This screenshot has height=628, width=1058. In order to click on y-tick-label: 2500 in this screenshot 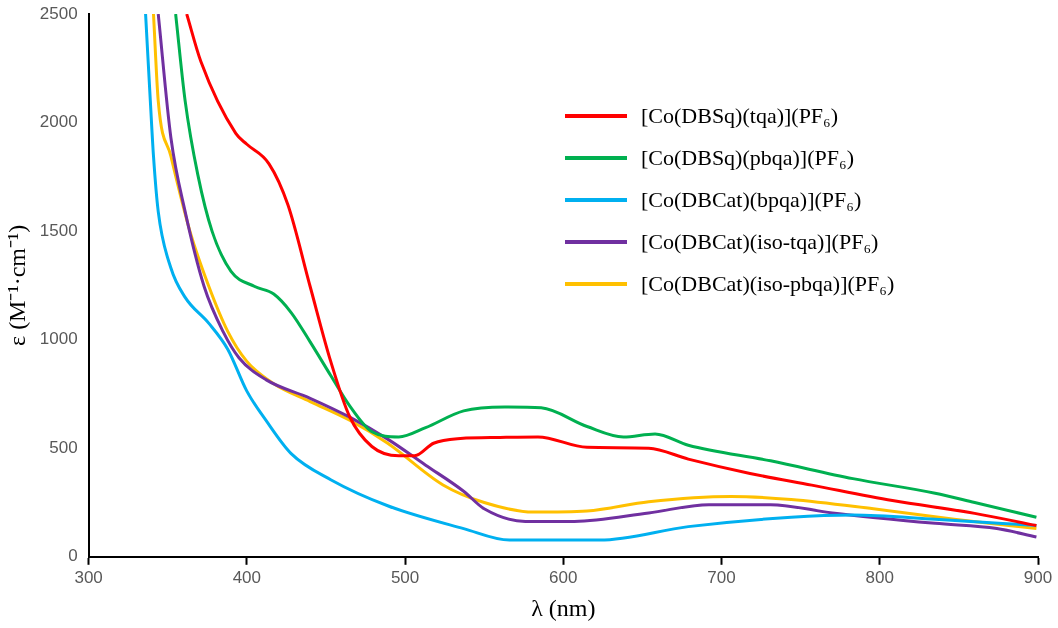, I will do `click(58, 13)`.